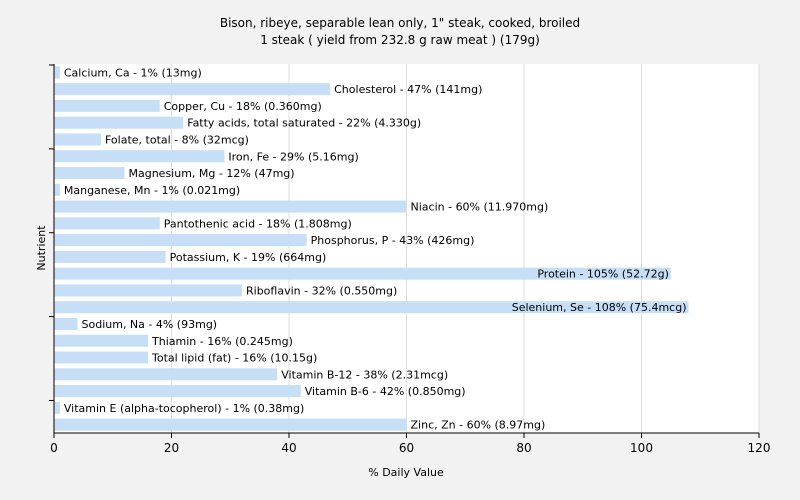 This screenshot has height=500, width=800. I want to click on bar-label: Phosphorus, P - 43% (426mg), so click(393, 240).